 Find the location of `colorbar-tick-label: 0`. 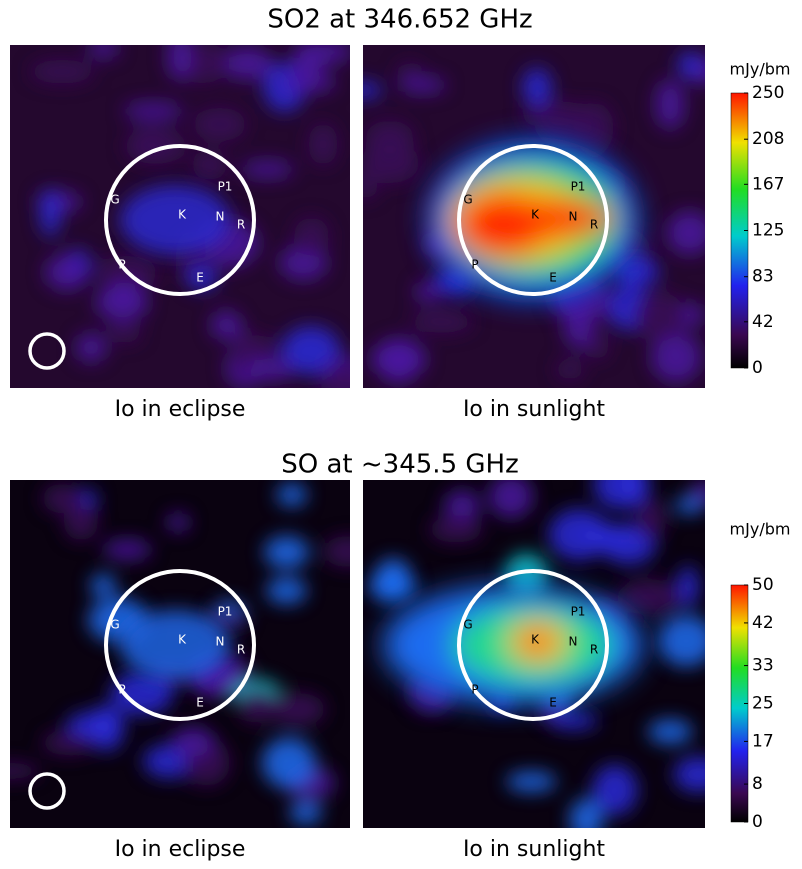

colorbar-tick-label: 0 is located at coordinates (757, 368).